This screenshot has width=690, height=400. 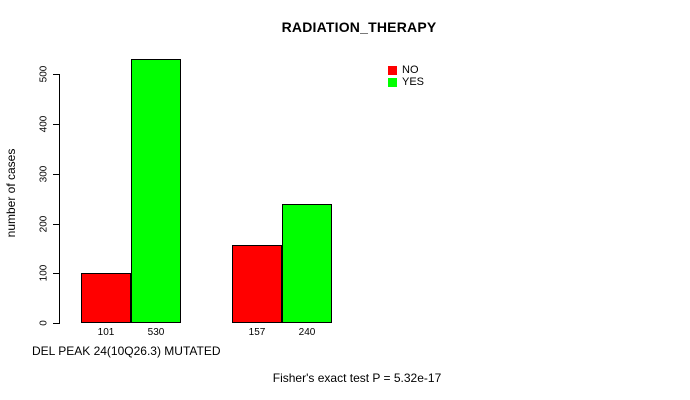 I want to click on legend: NO YES, so click(x=406, y=76).